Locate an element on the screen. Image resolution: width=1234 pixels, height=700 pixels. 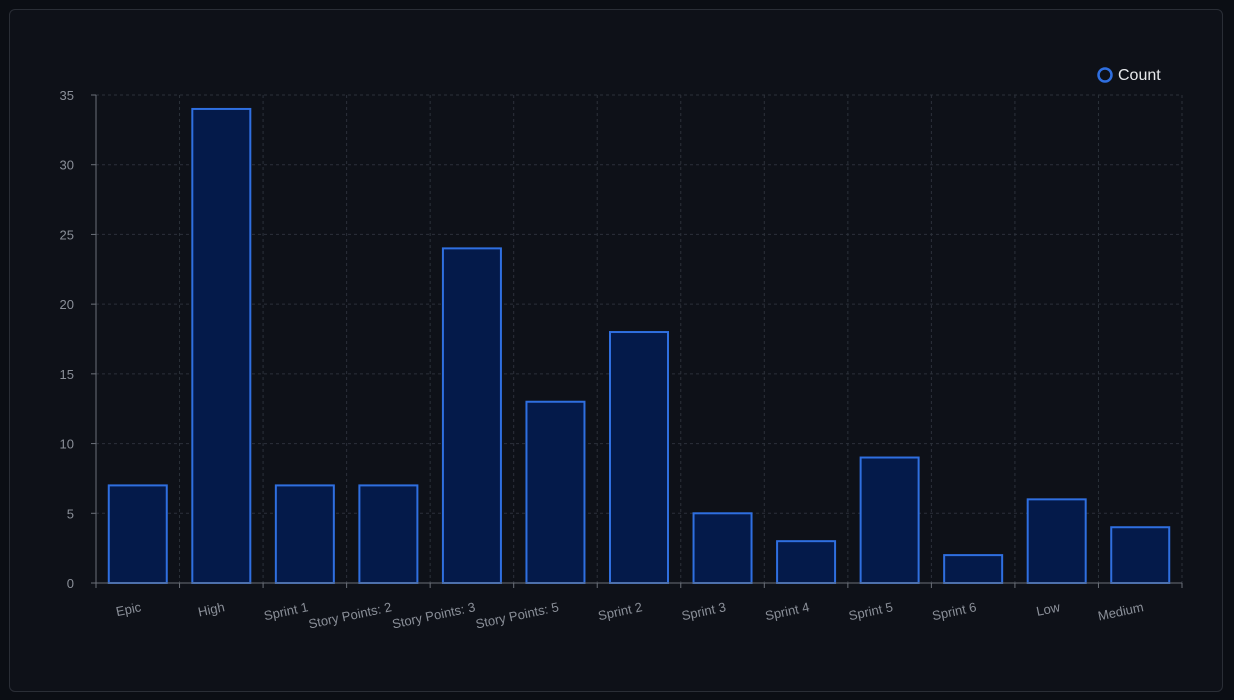
y-tick-label: 10 is located at coordinates (67, 444).